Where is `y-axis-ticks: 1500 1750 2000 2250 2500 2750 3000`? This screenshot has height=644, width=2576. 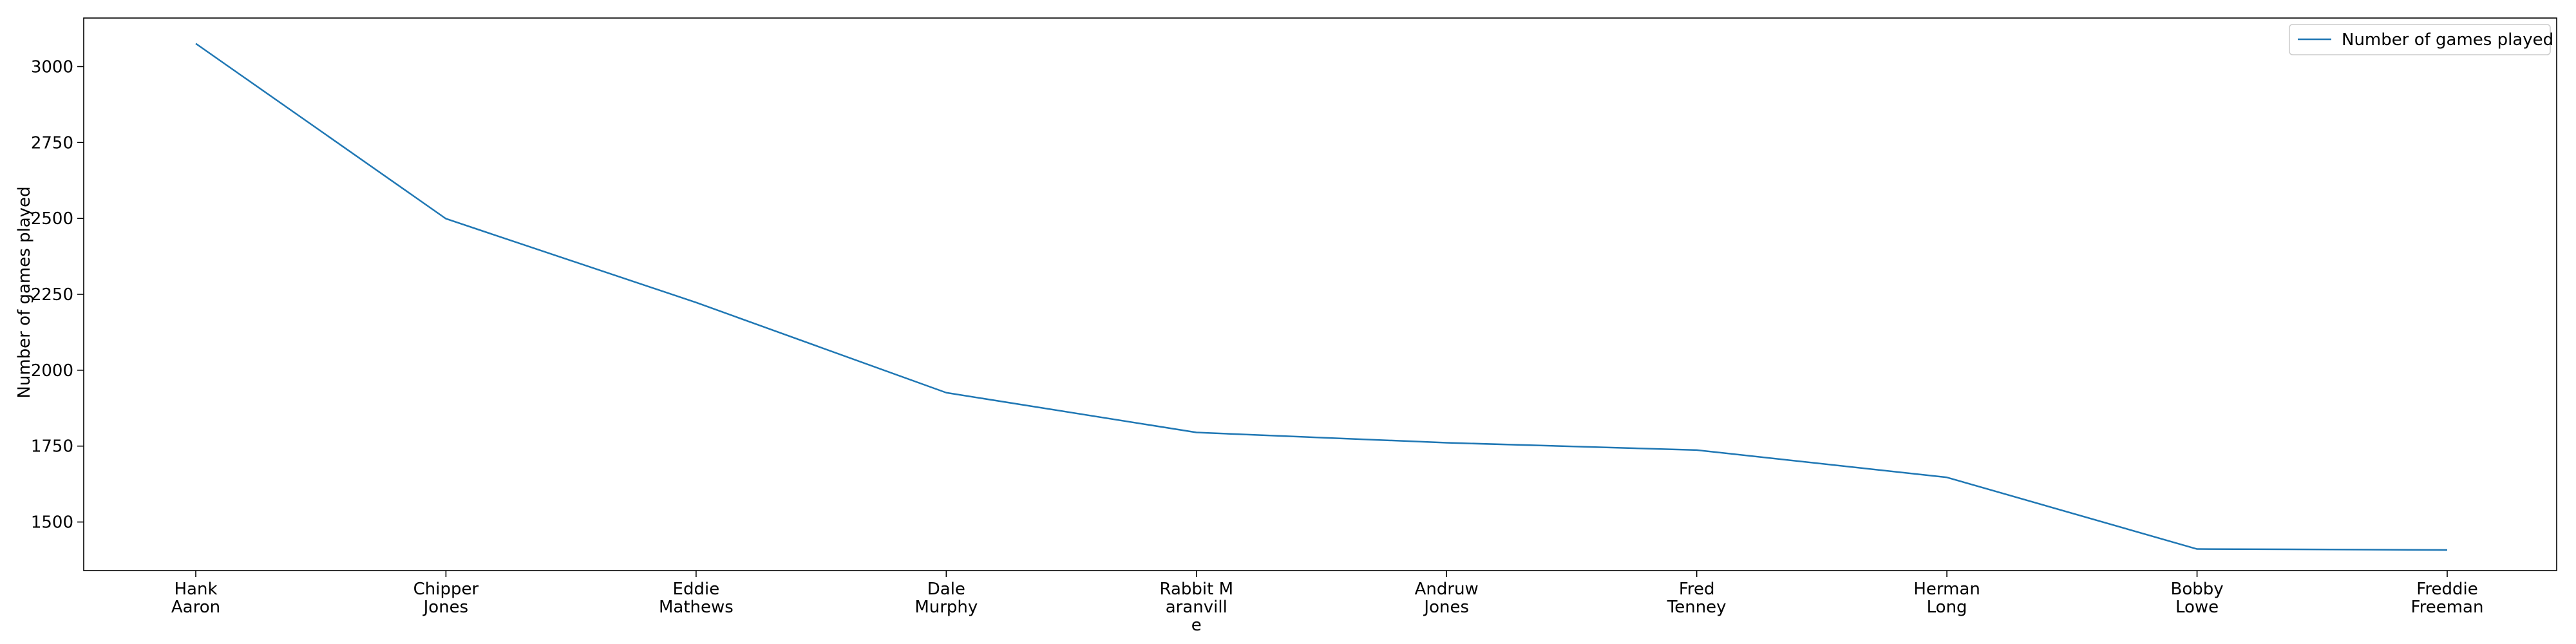 y-axis-ticks: 1500 1750 2000 2250 2500 2750 3000 is located at coordinates (58, 295).